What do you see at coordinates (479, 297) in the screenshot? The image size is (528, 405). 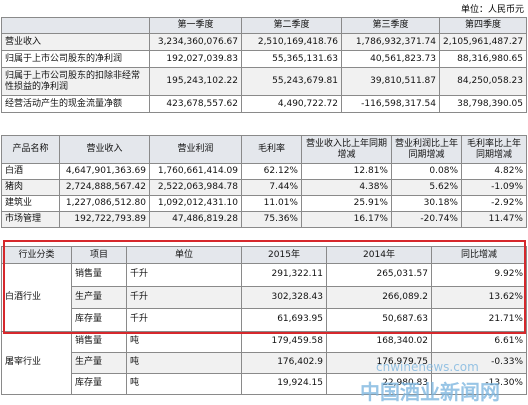 I see `table-cell: 13.62%` at bounding box center [479, 297].